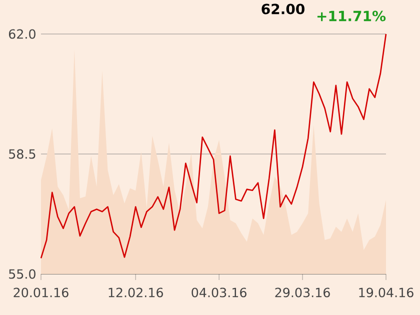 This screenshot has width=420, height=315. I want to click on text: 62.00, so click(283, 9).